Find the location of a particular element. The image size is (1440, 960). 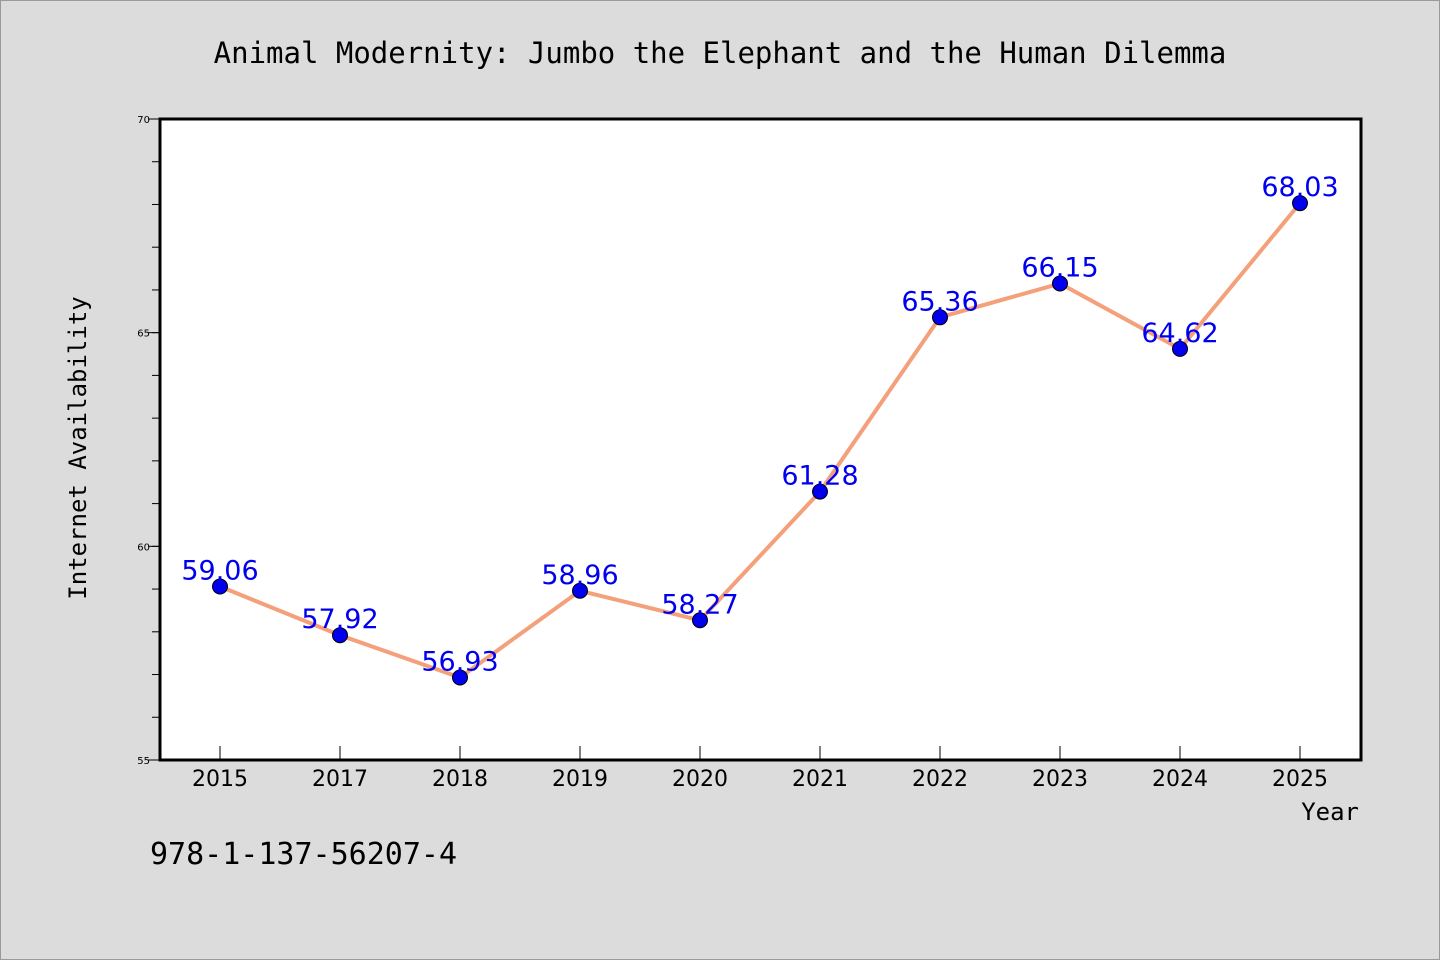

y-axis-ticks: 55 60 65 70 is located at coordinates (148, 441).